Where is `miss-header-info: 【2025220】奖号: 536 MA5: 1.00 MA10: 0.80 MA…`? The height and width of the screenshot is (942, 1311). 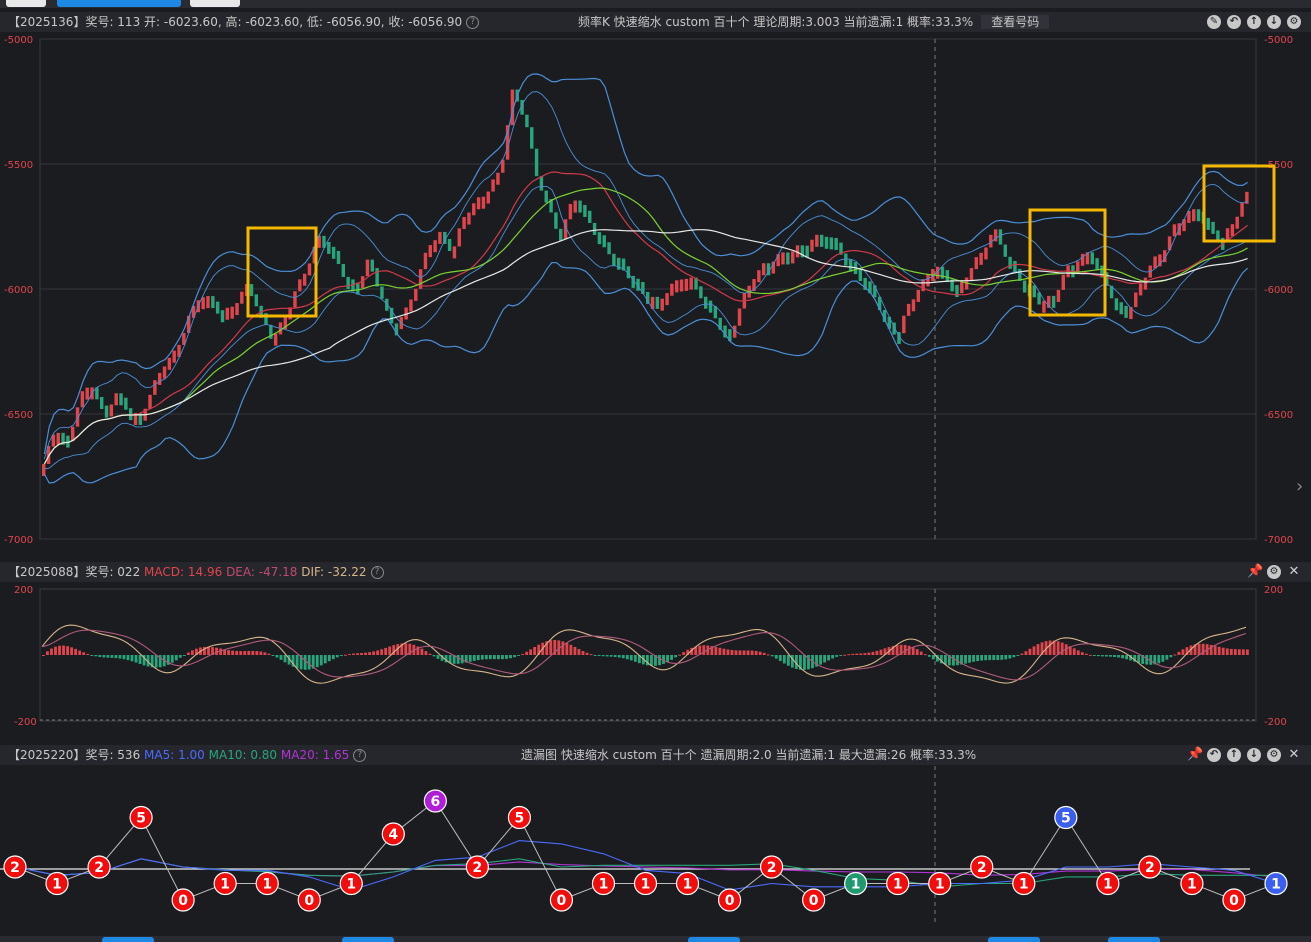 miss-header-info: 【2025220】奖号: 536 MA5: 1.00 MA10: 0.80 MA… is located at coordinates (187, 755).